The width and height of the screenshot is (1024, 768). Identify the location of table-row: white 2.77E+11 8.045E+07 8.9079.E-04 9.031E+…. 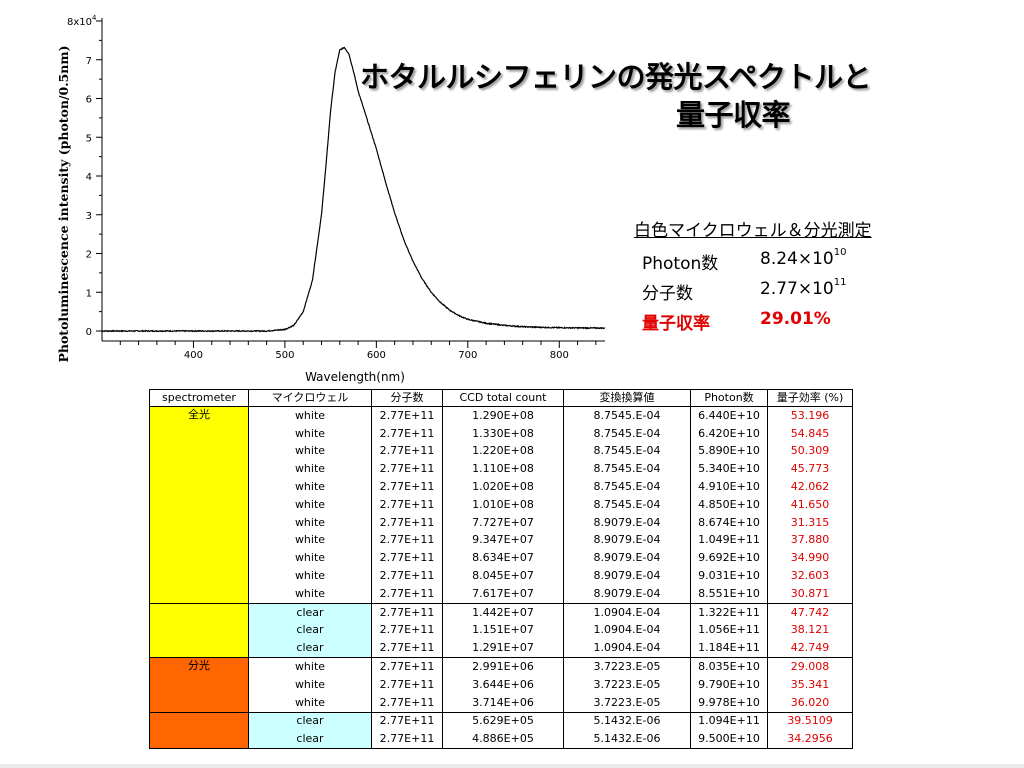
(501, 576).